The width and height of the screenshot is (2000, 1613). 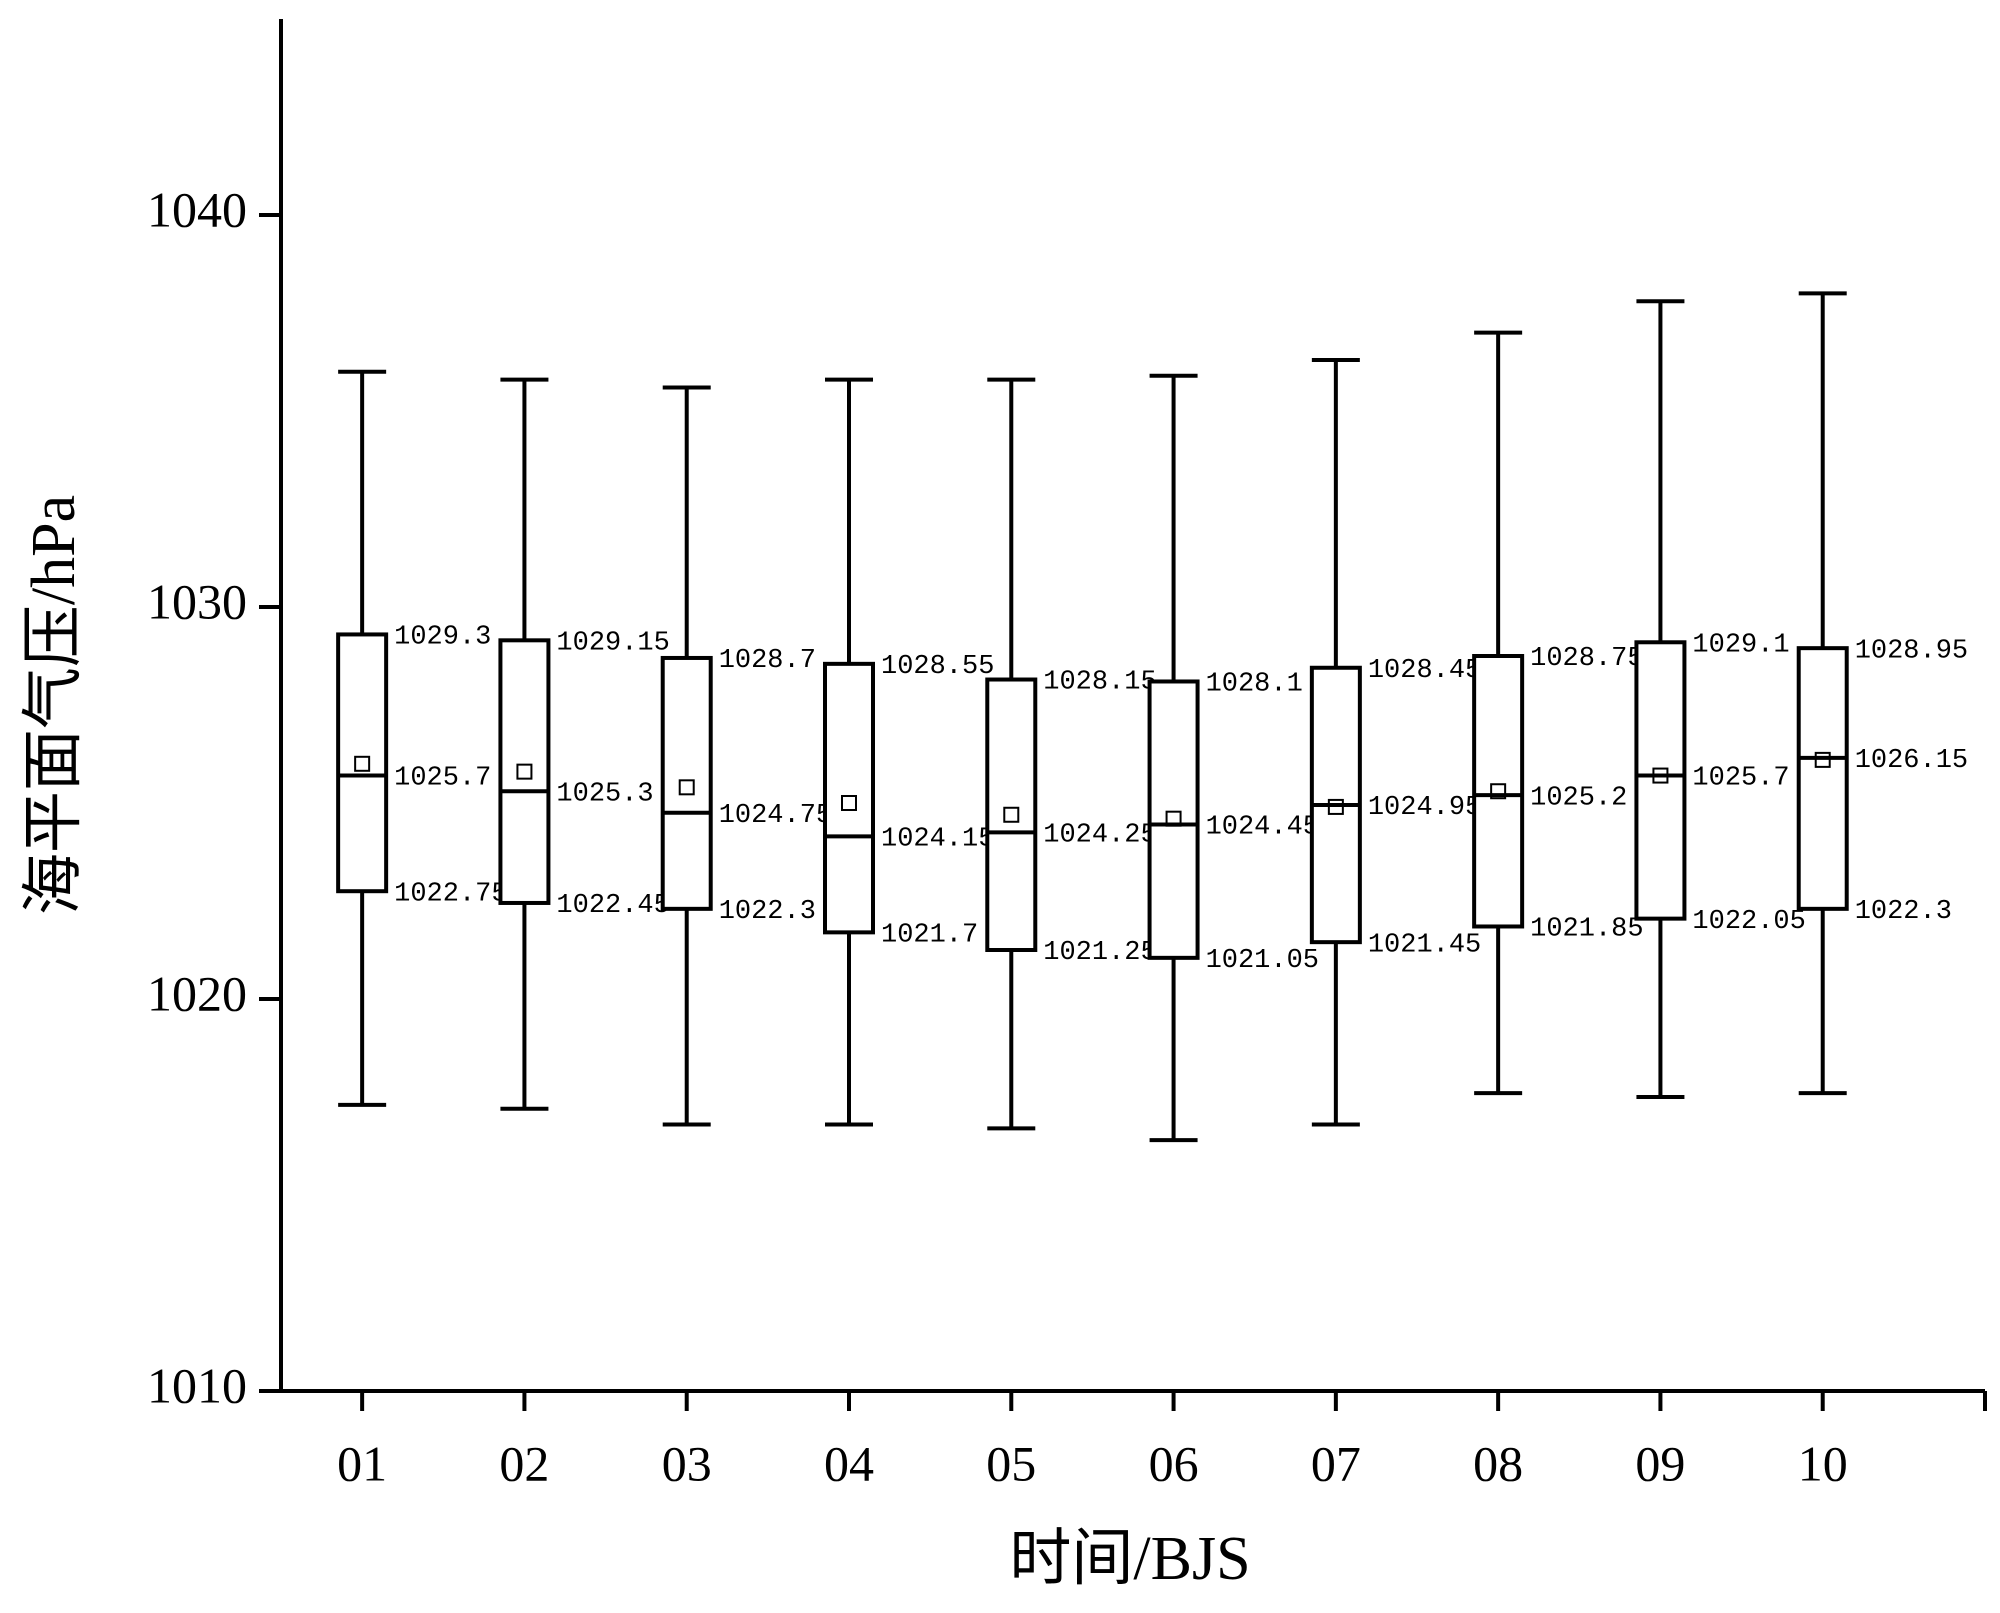 I want to click on y-axis-title: 海平面气压/hPa, so click(x=54, y=705).